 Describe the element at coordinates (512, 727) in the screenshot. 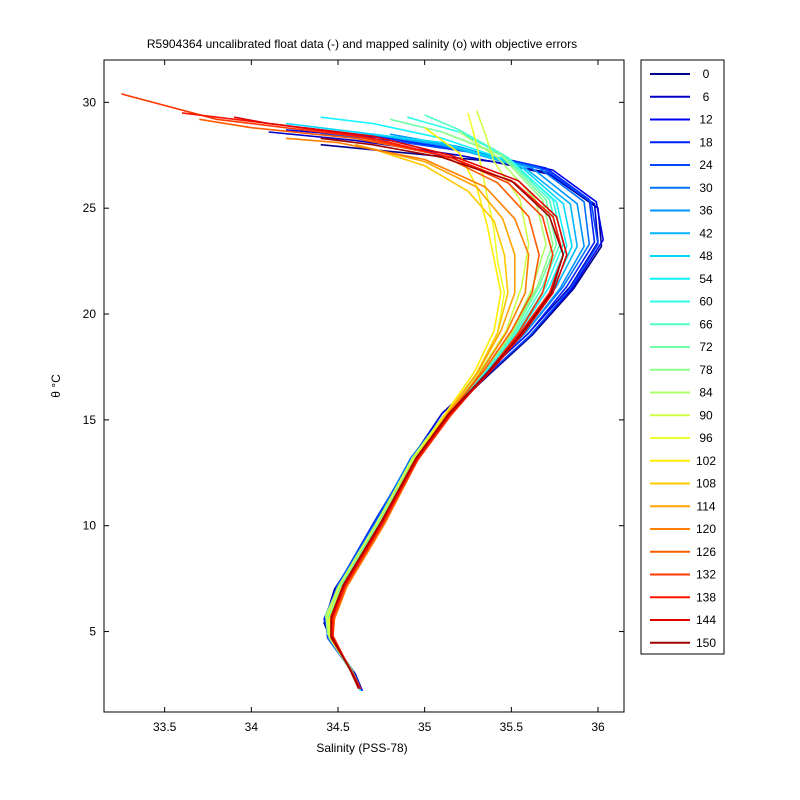

I see `x-tick-label: 35.5` at that location.